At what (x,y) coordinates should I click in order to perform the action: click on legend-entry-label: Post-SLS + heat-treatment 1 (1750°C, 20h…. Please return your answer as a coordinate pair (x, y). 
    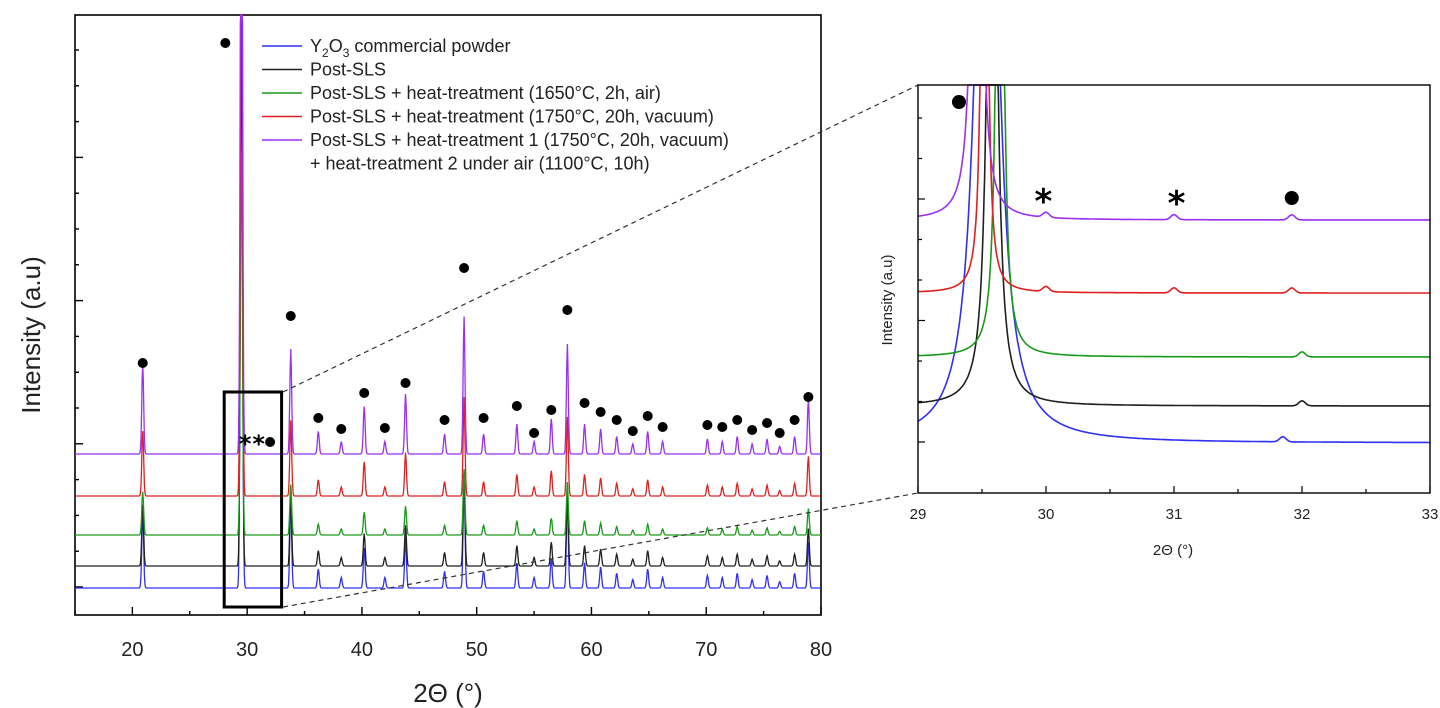
    Looking at the image, I should click on (519, 140).